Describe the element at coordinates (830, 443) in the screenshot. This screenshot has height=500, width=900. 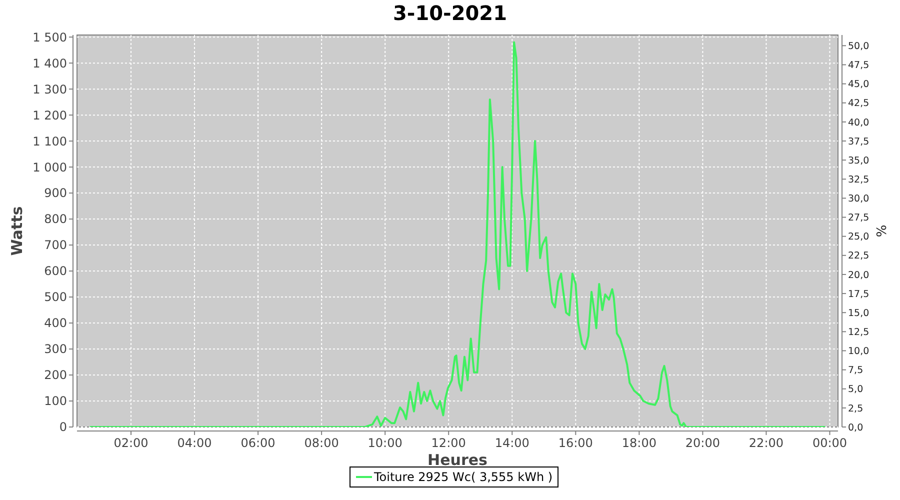
I see `x-tick-label: 00:00` at that location.